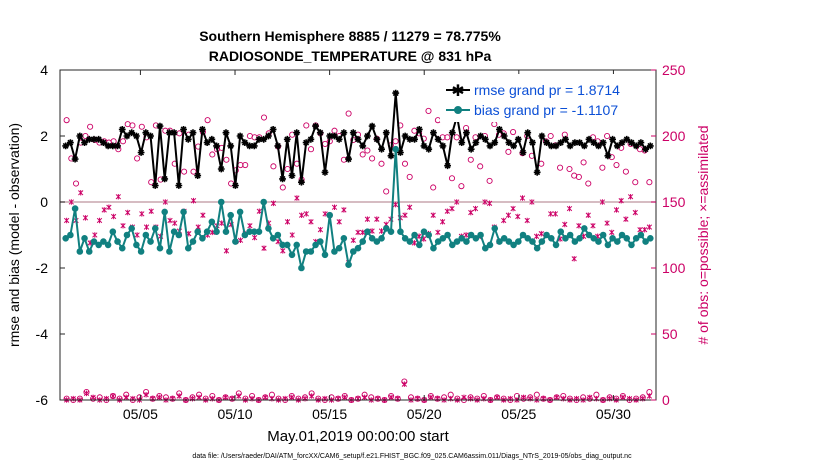 This screenshot has height=470, width=830. What do you see at coordinates (42, 400) in the screenshot?
I see `y-tick-label: -6` at bounding box center [42, 400].